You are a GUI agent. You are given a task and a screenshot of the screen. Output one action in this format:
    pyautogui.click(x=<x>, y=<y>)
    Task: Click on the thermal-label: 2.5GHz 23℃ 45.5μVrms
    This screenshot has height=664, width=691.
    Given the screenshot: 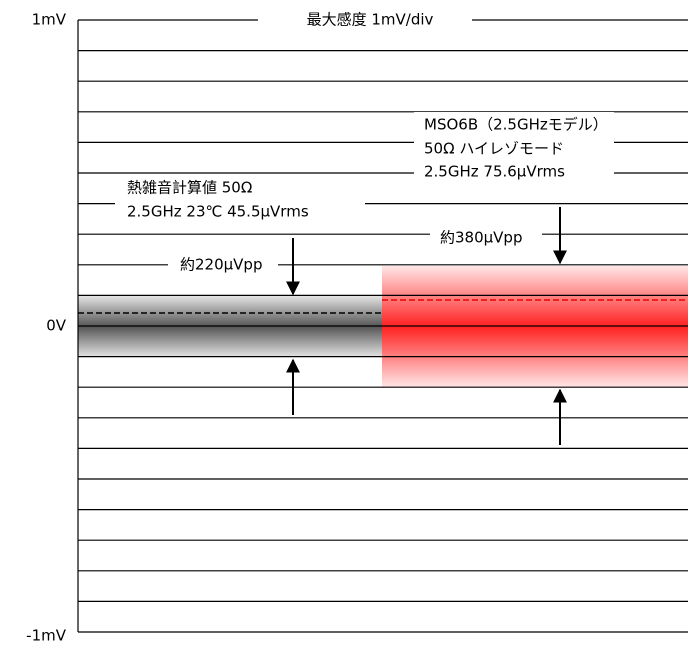 What is the action you would take?
    pyautogui.click(x=218, y=212)
    